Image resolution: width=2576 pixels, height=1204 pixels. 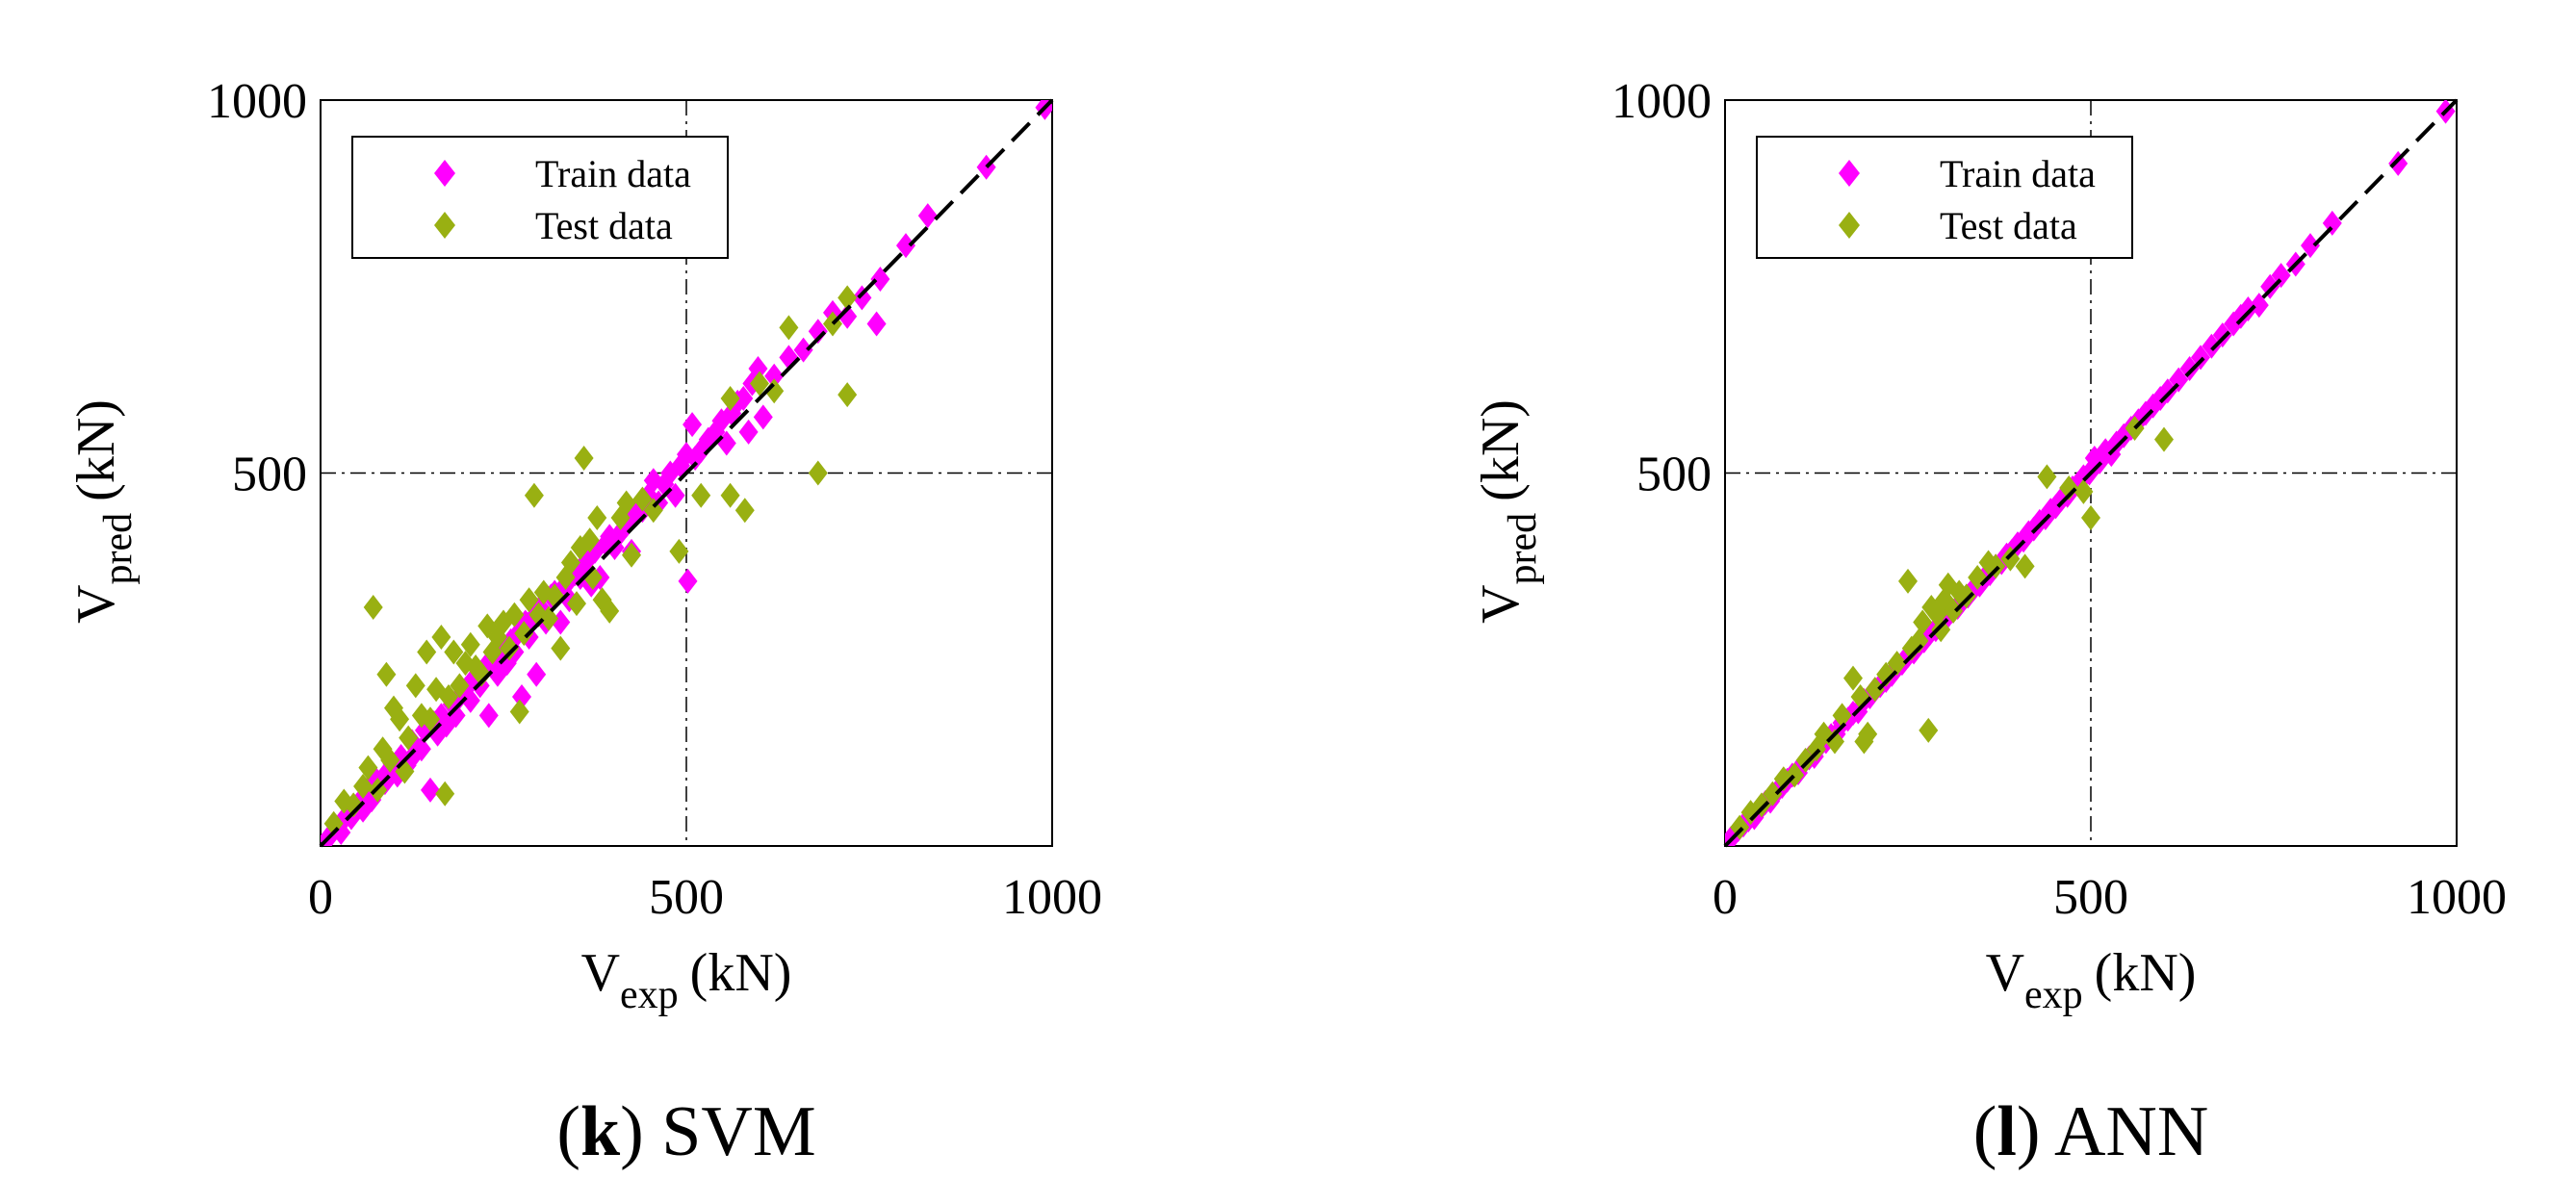 I want to click on panel-caption: (l) ANN, so click(x=2091, y=1131).